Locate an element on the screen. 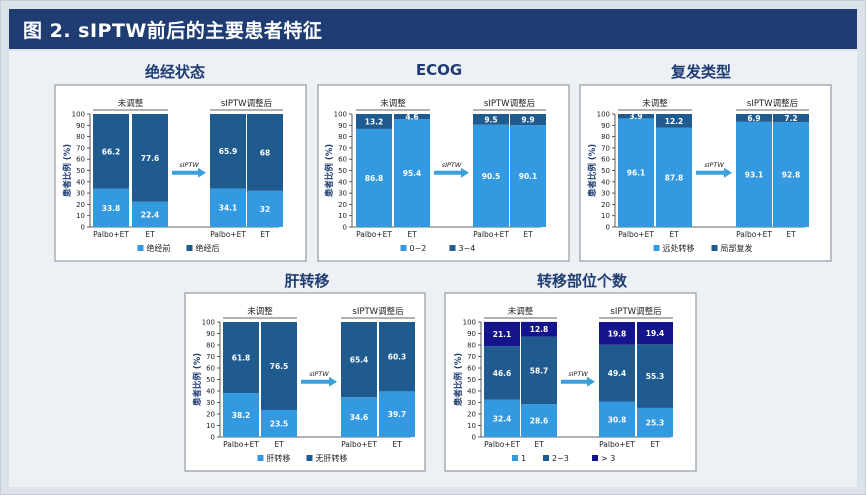 Image resolution: width=866 pixels, height=496 pixels. data-label: 90.5 is located at coordinates (491, 176).